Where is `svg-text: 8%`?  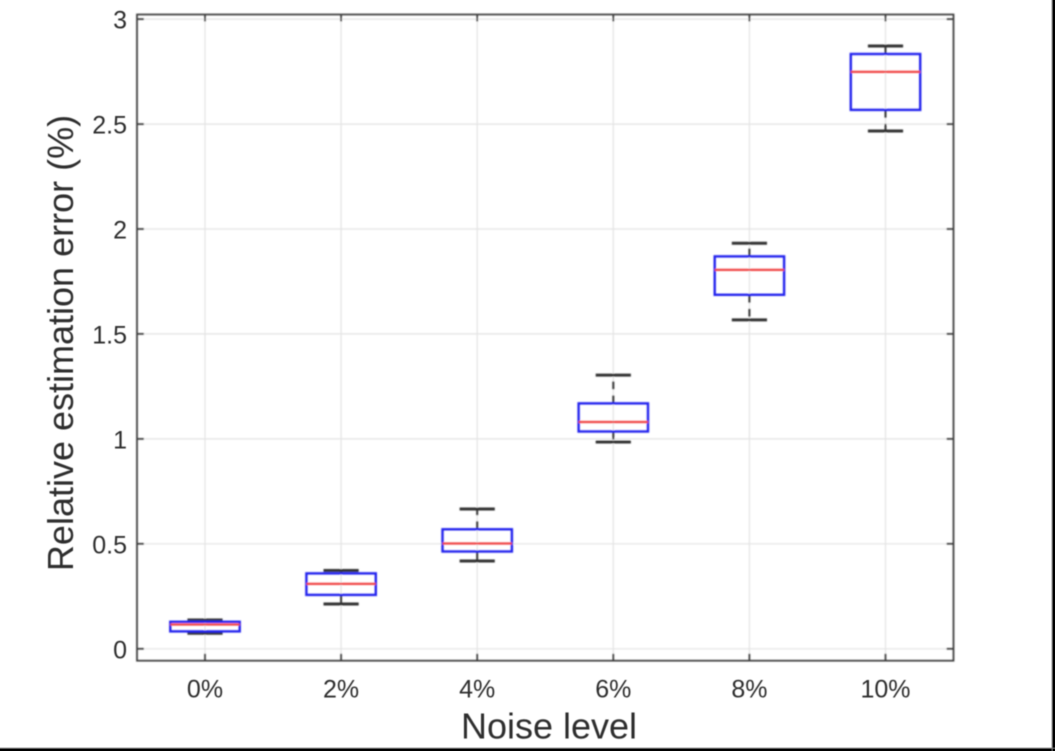 svg-text: 8% is located at coordinates (749, 690).